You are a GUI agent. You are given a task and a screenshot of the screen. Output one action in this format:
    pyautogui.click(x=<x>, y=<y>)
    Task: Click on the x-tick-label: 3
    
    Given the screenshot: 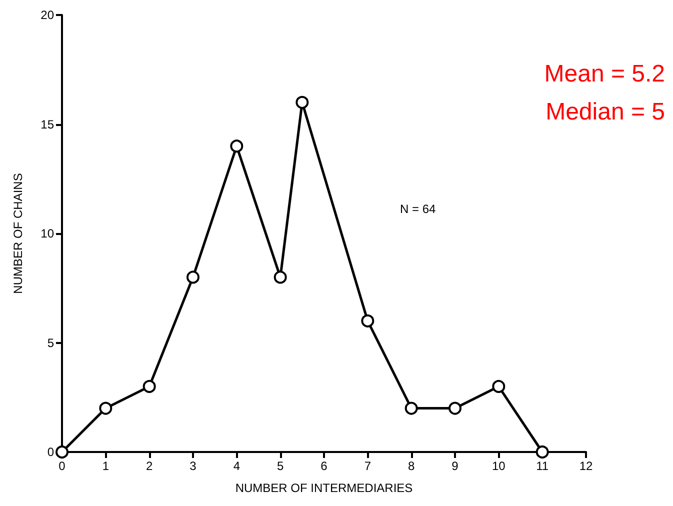 What is the action you would take?
    pyautogui.click(x=193, y=466)
    